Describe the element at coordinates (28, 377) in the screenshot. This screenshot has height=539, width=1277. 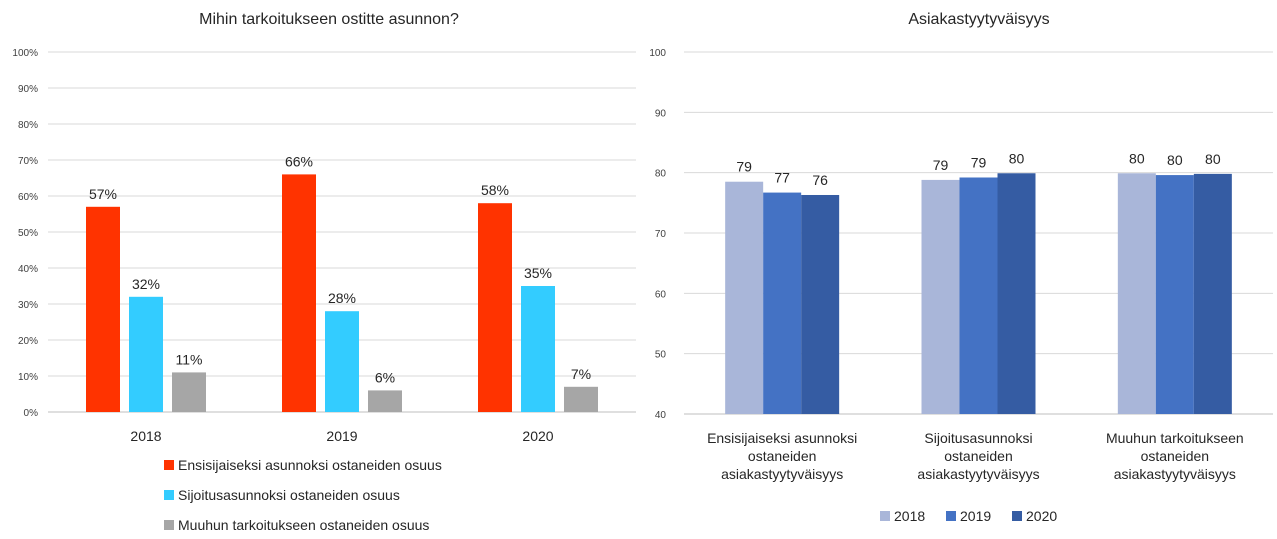
I see `y-tick-label: 10%` at that location.